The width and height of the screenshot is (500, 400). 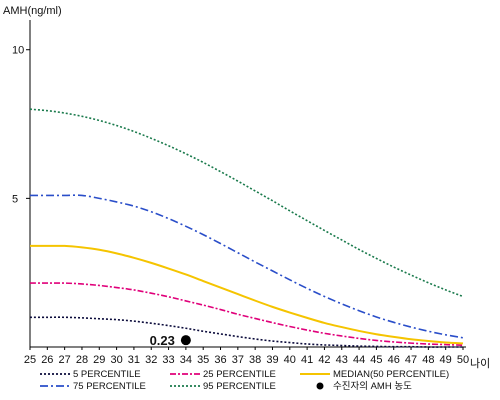 What do you see at coordinates (21, 125) in the screenshot?
I see `y-tick-group: 5 10` at bounding box center [21, 125].